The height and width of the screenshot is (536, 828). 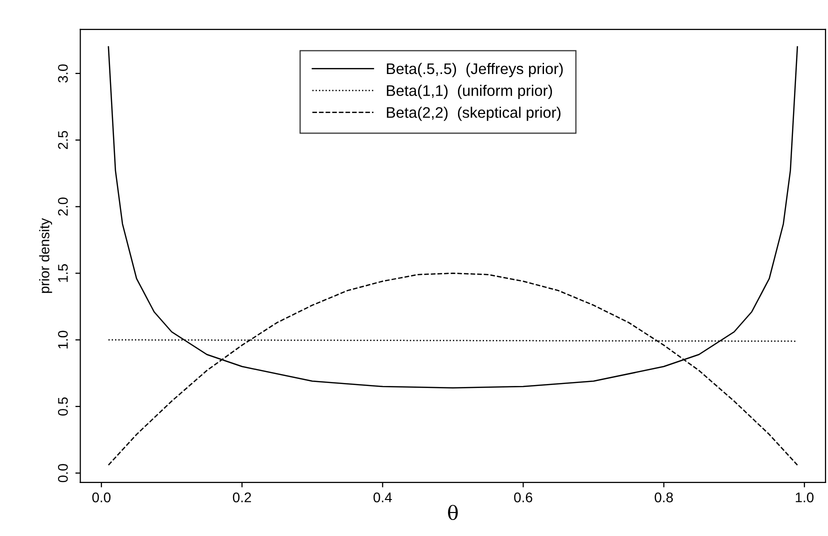 What do you see at coordinates (663, 497) in the screenshot?
I see `x-tick-label: 0.8` at bounding box center [663, 497].